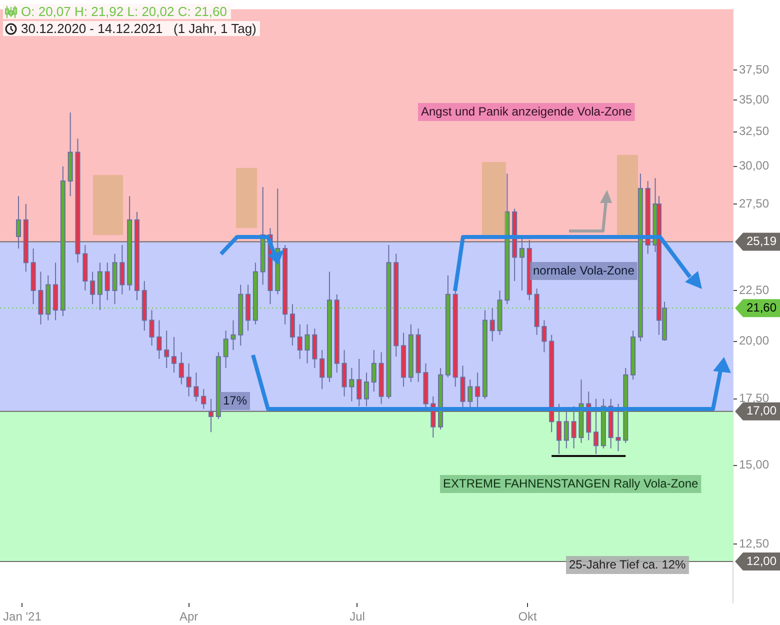 This screenshot has height=625, width=780. What do you see at coordinates (235, 400) in the screenshot?
I see `annotation: 17%` at bounding box center [235, 400].